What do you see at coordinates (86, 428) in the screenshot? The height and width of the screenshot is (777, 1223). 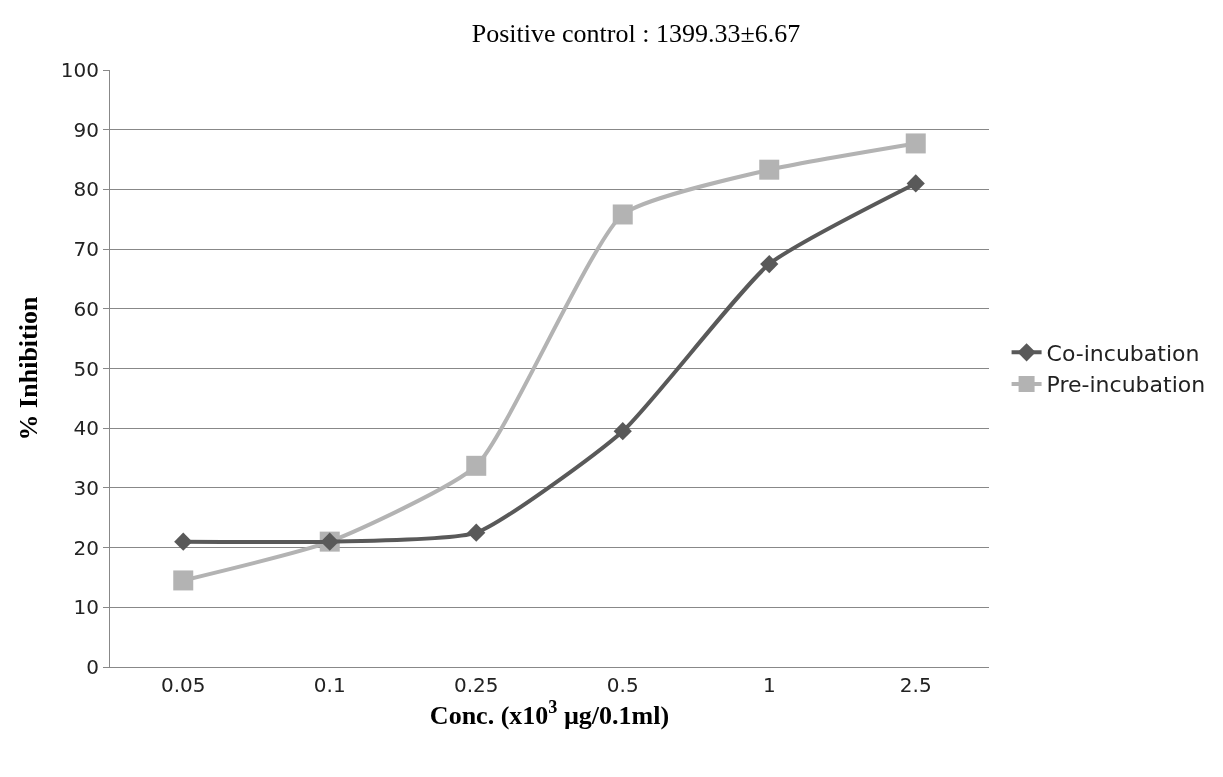 I see `y-tick-label: 40` at bounding box center [86, 428].